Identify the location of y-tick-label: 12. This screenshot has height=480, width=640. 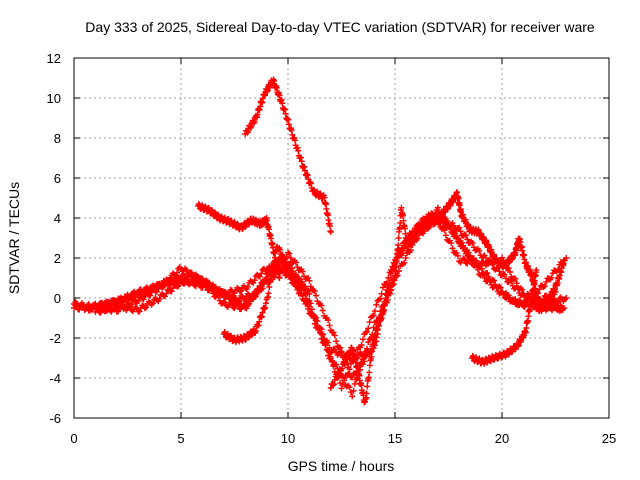
(54, 58).